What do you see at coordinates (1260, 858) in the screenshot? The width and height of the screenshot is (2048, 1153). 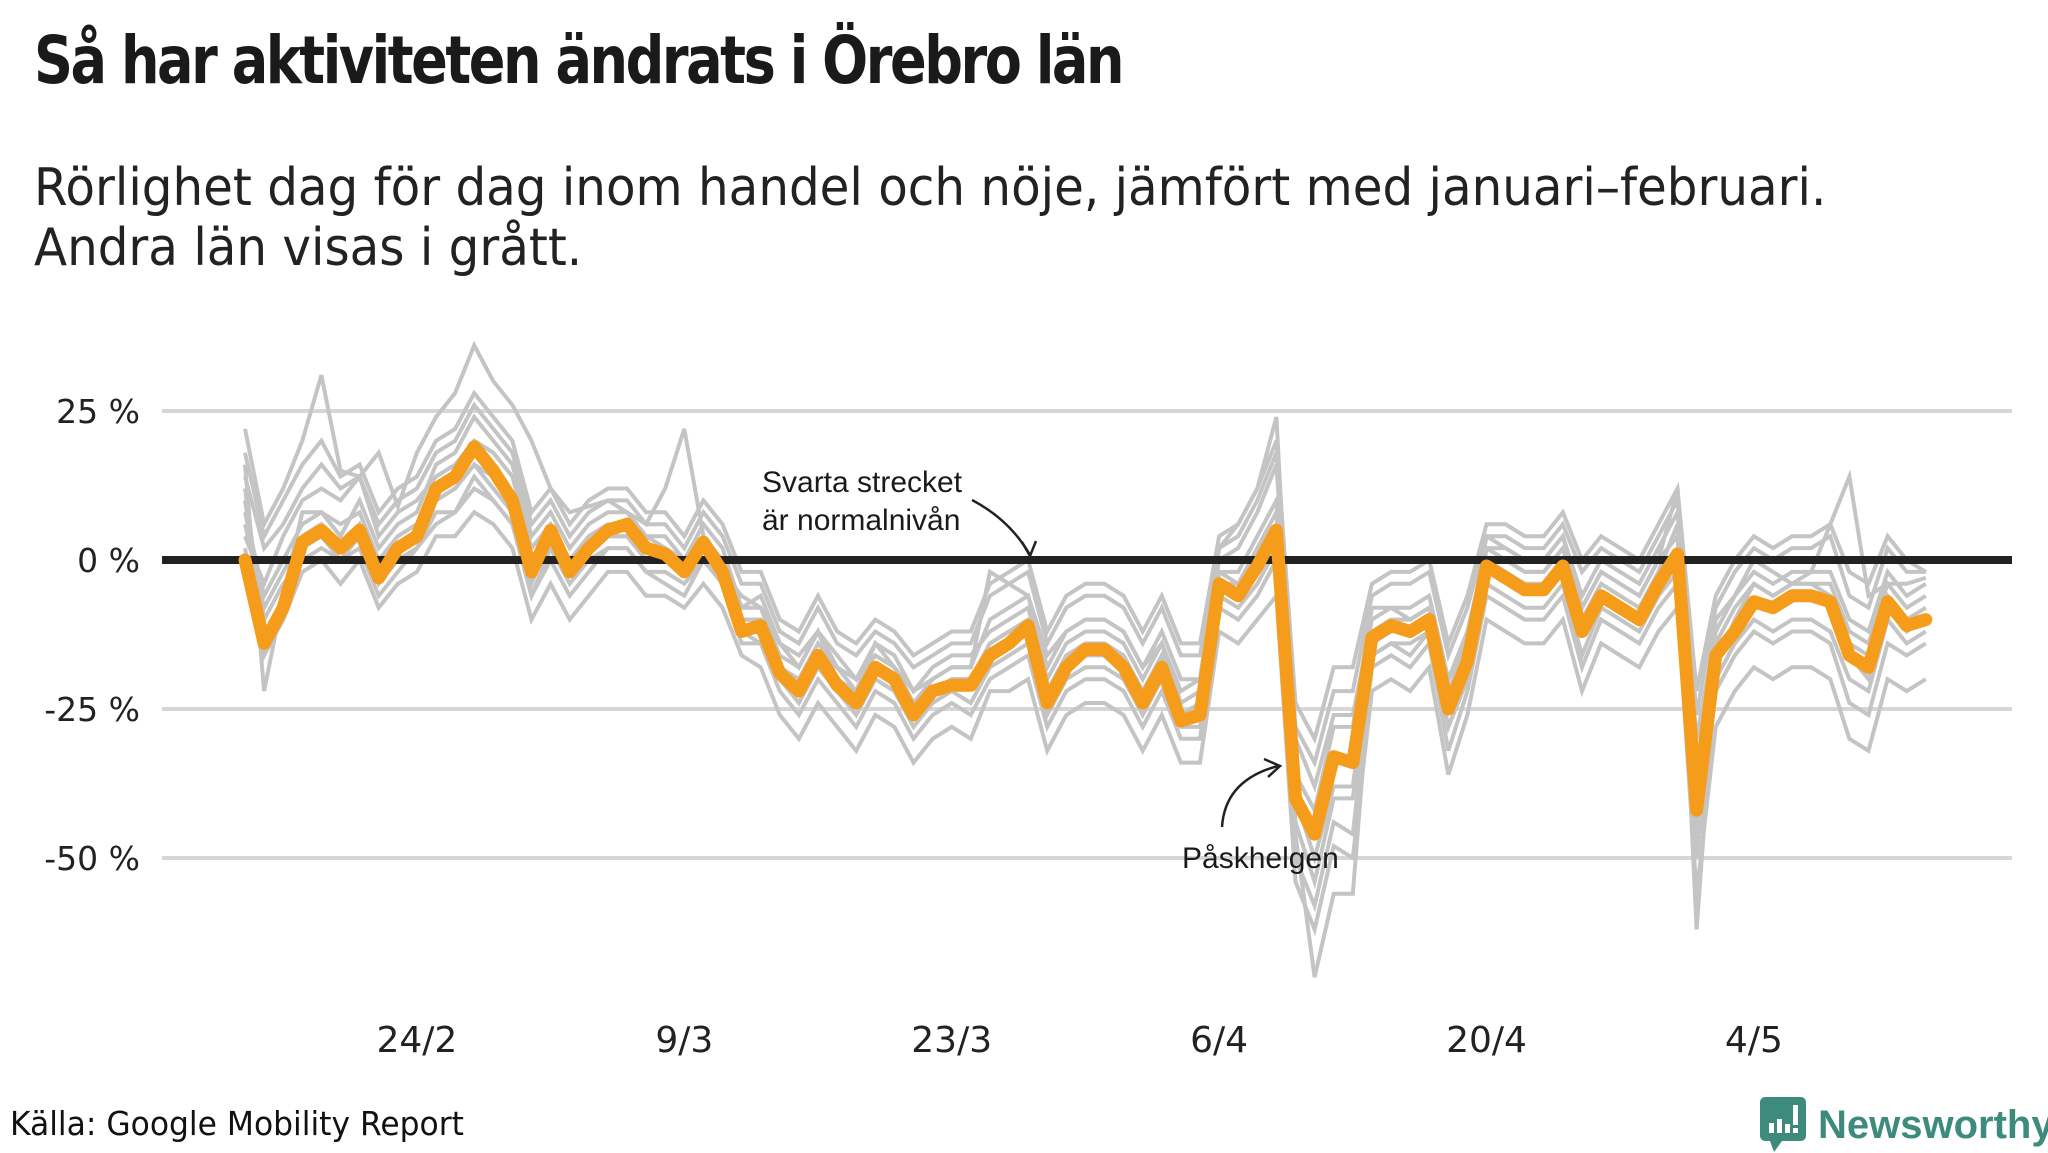 I see `annotation-easter: Påskhelgen` at bounding box center [1260, 858].